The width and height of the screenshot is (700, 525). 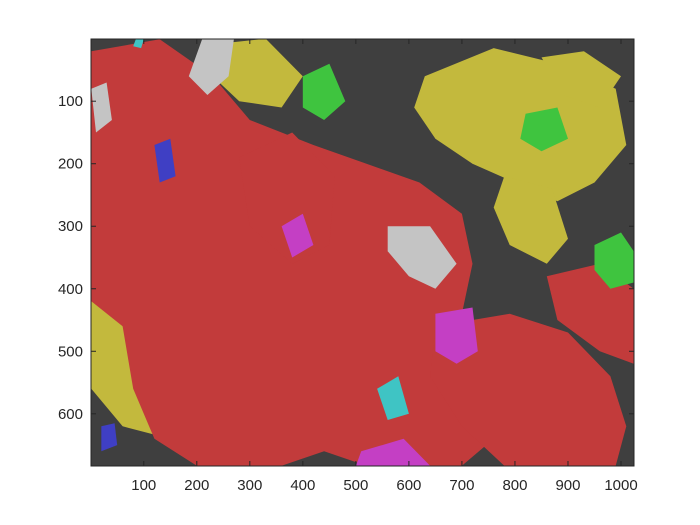 What do you see at coordinates (70, 226) in the screenshot?
I see `y-tick-label: 300` at bounding box center [70, 226].